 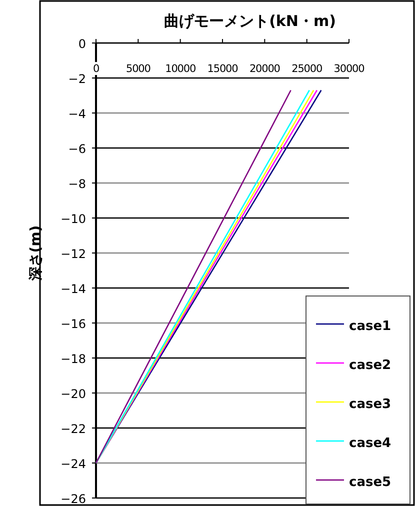 What do you see at coordinates (370, 404) in the screenshot?
I see `legend-label: case3` at bounding box center [370, 404].